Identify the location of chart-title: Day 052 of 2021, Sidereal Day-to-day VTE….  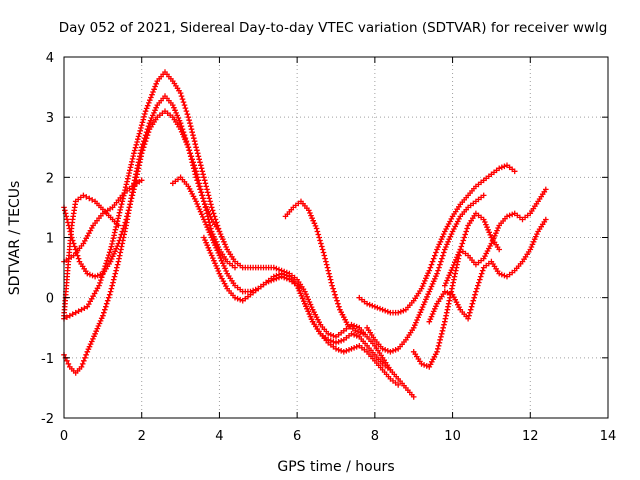
(333, 28).